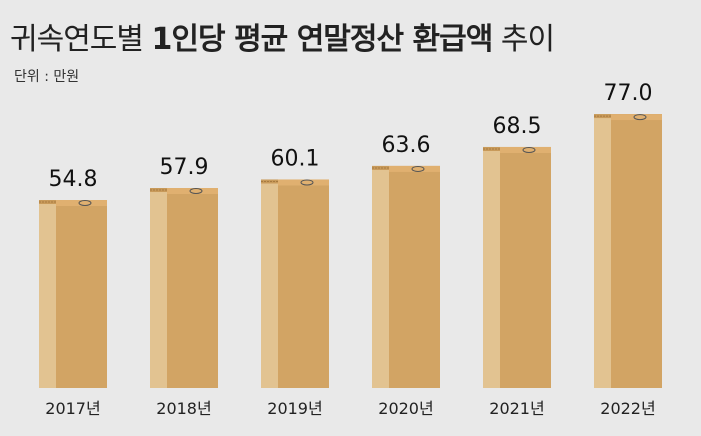  What do you see at coordinates (295, 158) in the screenshot?
I see `value-label: 60.1` at bounding box center [295, 158].